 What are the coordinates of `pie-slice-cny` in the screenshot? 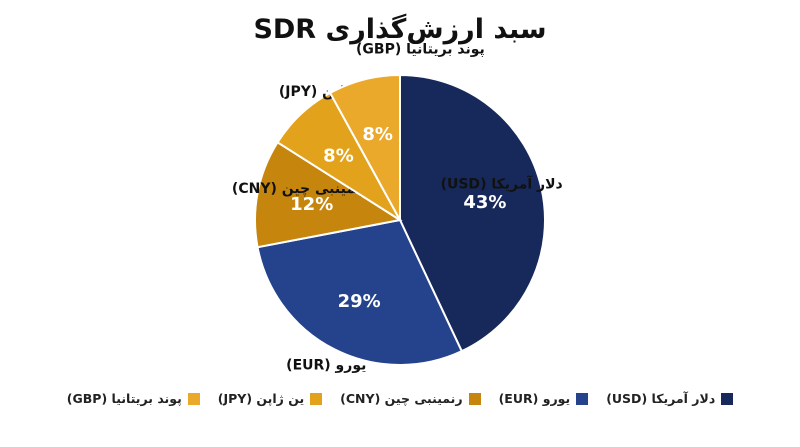 It's located at (328, 194).